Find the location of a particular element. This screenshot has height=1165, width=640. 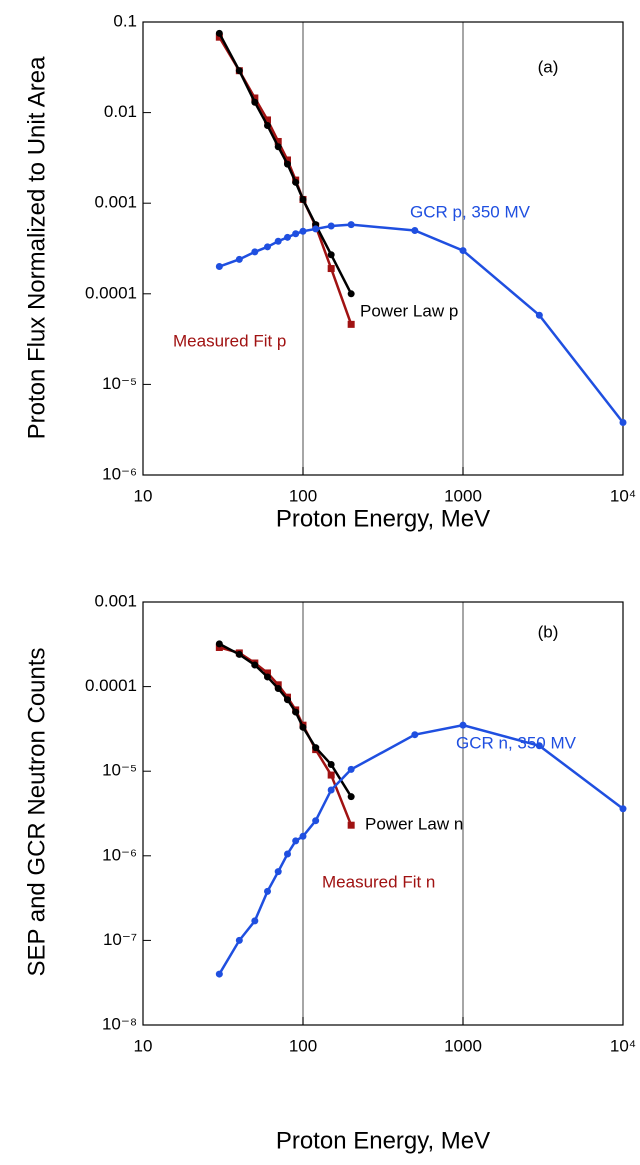

series-label: Measured Fit n is located at coordinates (378, 881).